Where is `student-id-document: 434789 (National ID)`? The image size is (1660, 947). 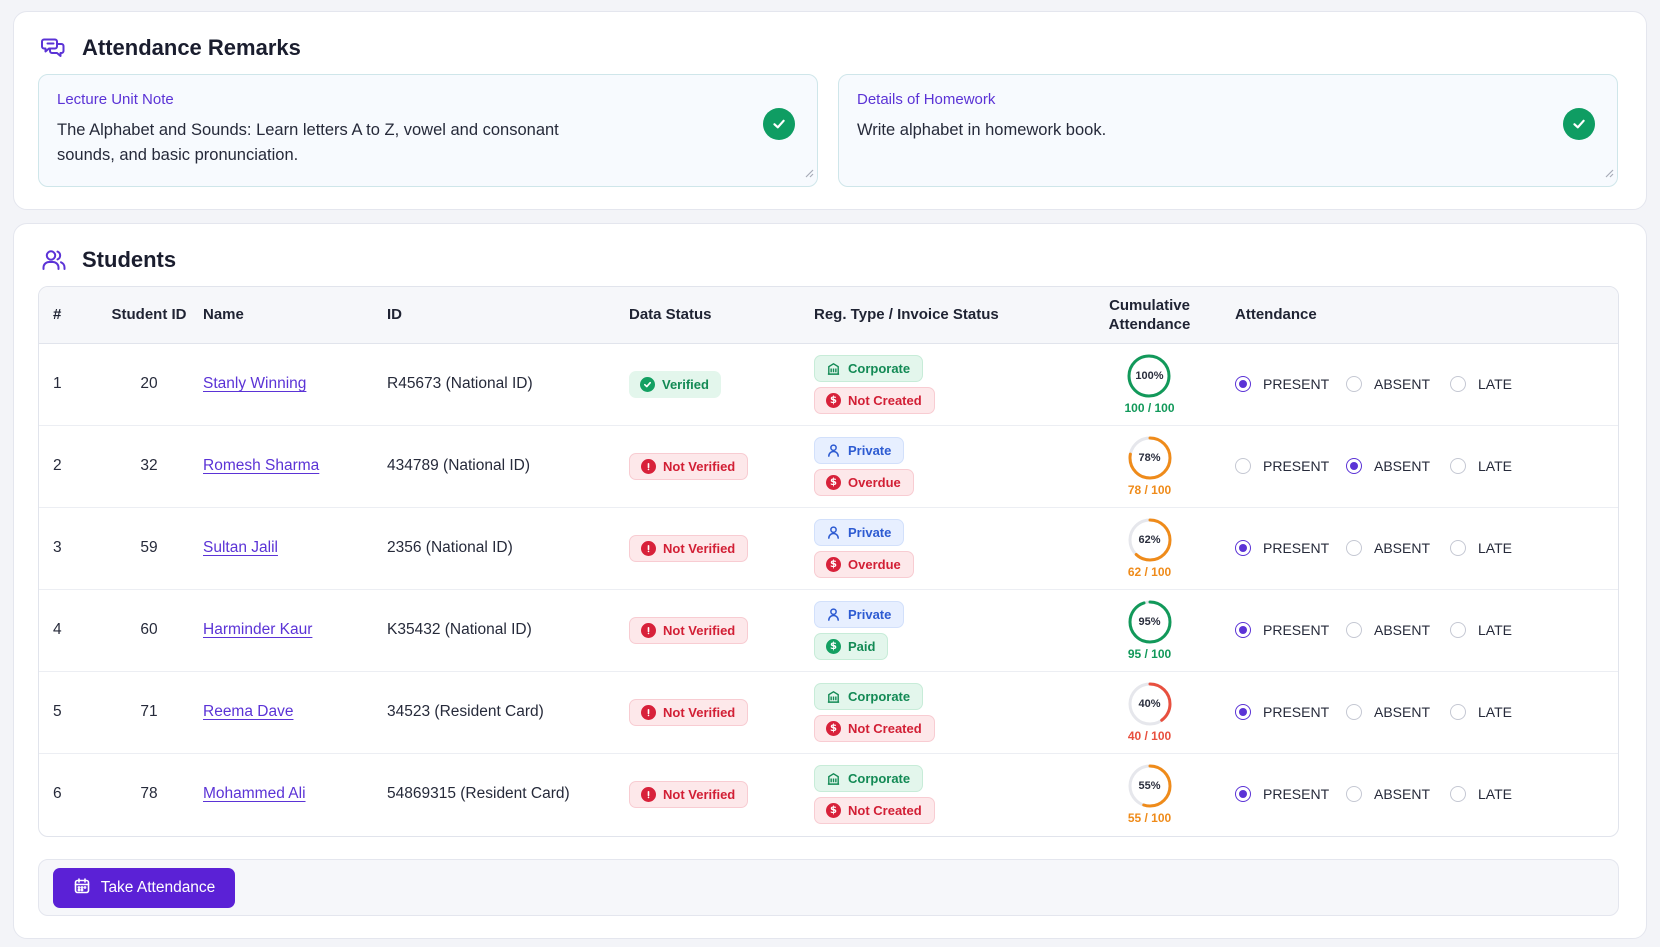
student-id-document: 434789 (National ID) is located at coordinates (459, 465).